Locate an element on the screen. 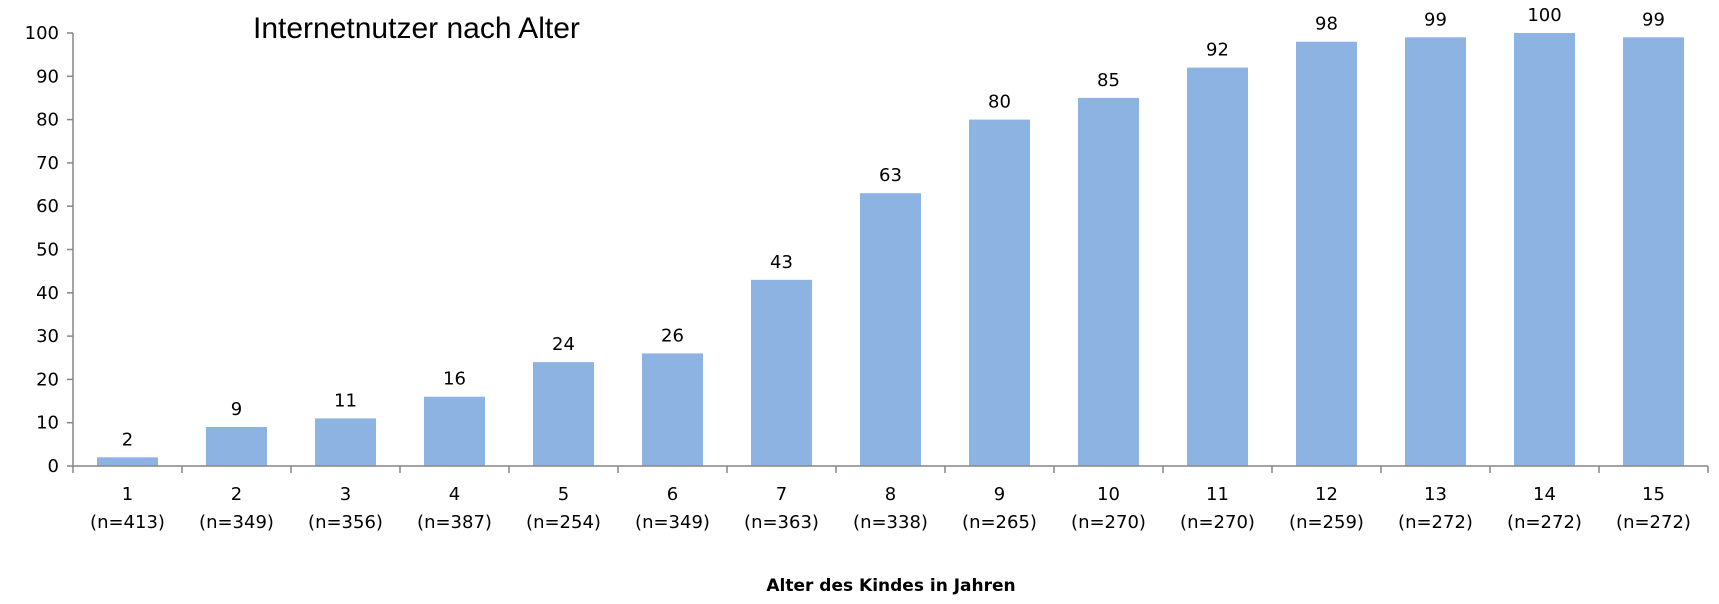 This screenshot has height=604, width=1719. data-label-3: 11 is located at coordinates (345, 400).